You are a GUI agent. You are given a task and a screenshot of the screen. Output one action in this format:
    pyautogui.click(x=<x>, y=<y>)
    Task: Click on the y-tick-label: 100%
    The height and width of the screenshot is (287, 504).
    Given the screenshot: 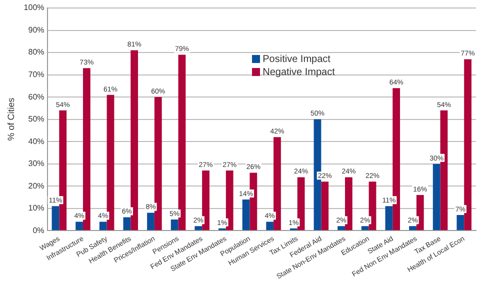 What is the action you would take?
    pyautogui.click(x=34, y=7)
    